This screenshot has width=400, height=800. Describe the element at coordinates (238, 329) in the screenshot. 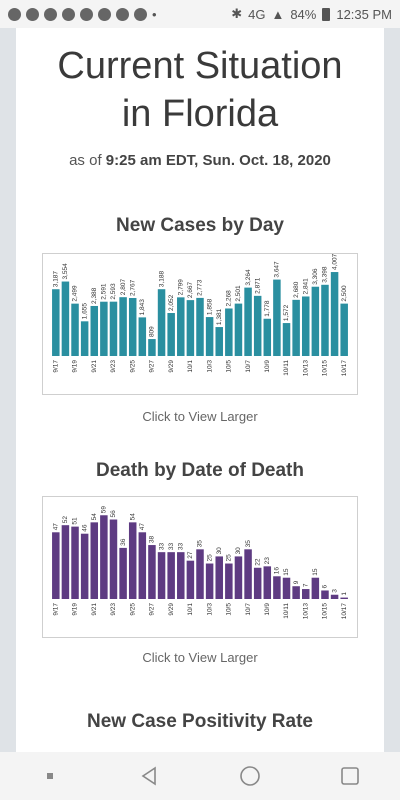

I see `bar-10/6` at that location.